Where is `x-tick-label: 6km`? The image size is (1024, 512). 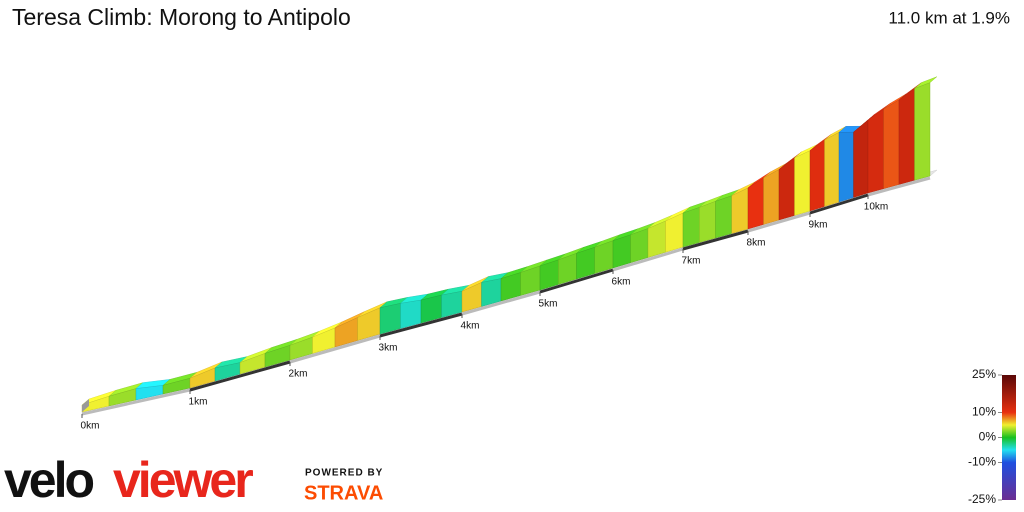
x-tick-label: 6km is located at coordinates (621, 282).